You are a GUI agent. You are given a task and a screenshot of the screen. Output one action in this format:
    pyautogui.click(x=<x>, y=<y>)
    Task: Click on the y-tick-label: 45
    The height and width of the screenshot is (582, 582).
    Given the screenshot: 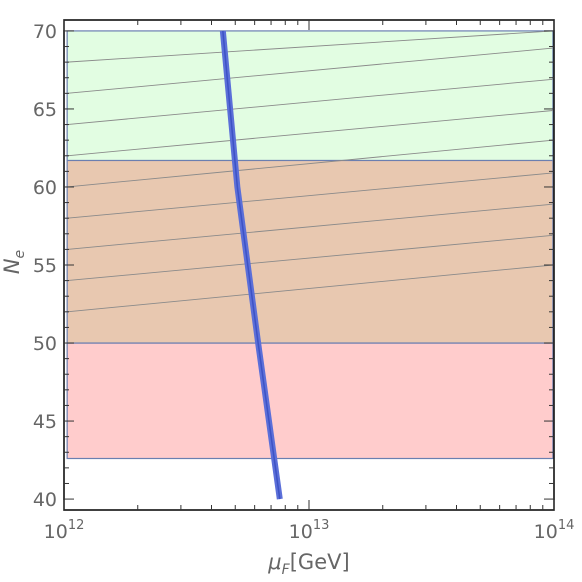 What is the action you would take?
    pyautogui.click(x=45, y=422)
    